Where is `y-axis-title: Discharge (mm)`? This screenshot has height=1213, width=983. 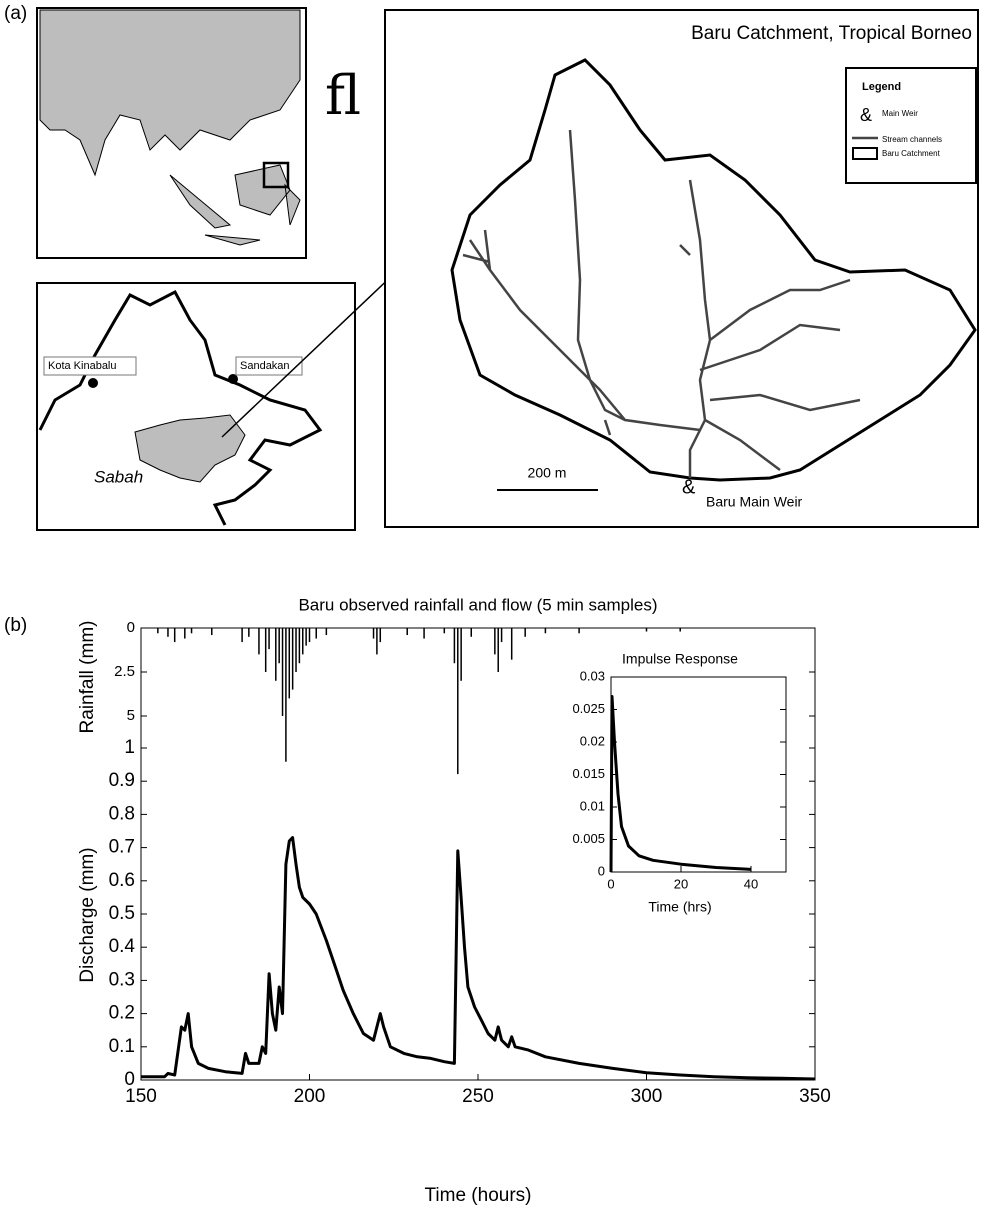
y-axis-title: Discharge (mm) is located at coordinates (87, 914).